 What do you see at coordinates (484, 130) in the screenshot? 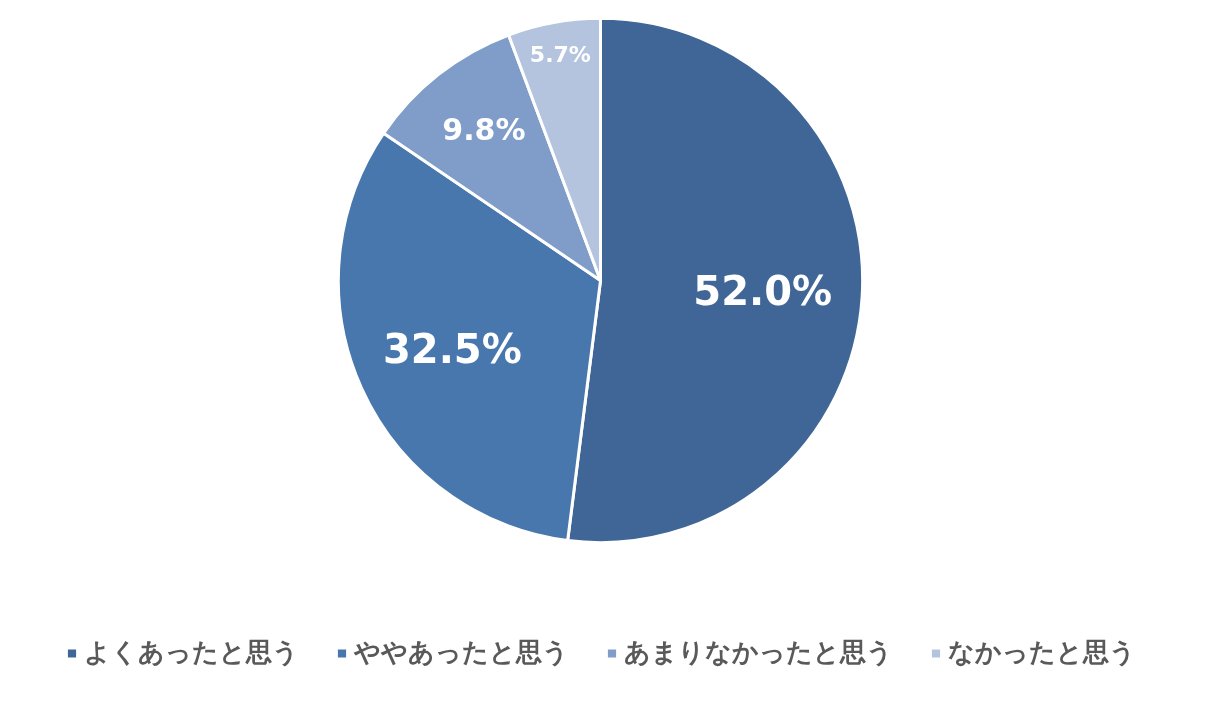
I see `data-label: 9.8%` at bounding box center [484, 130].